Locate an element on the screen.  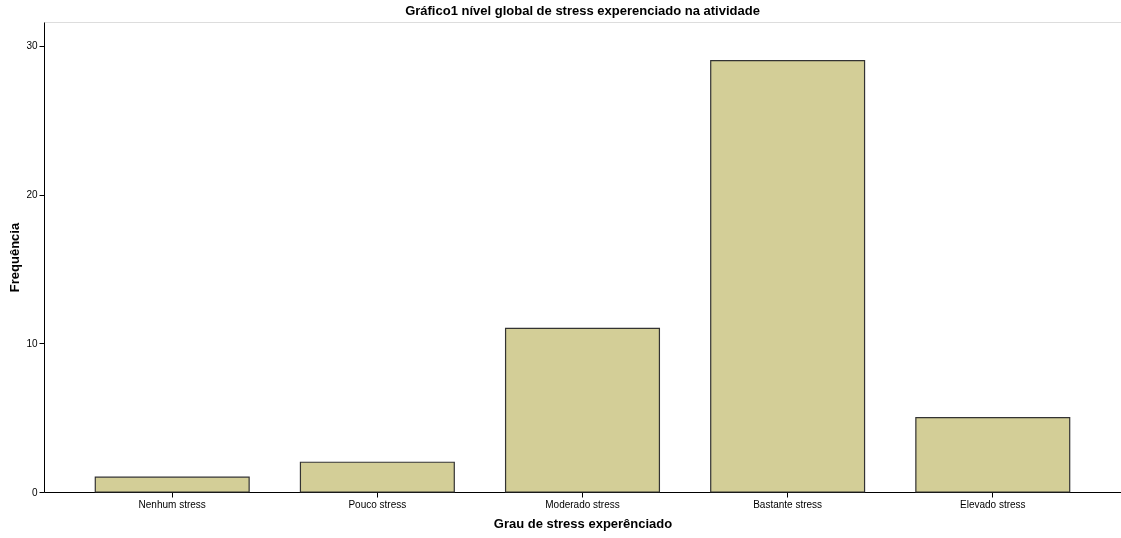
x-tick-label: Nenhum stress is located at coordinates (172, 504).